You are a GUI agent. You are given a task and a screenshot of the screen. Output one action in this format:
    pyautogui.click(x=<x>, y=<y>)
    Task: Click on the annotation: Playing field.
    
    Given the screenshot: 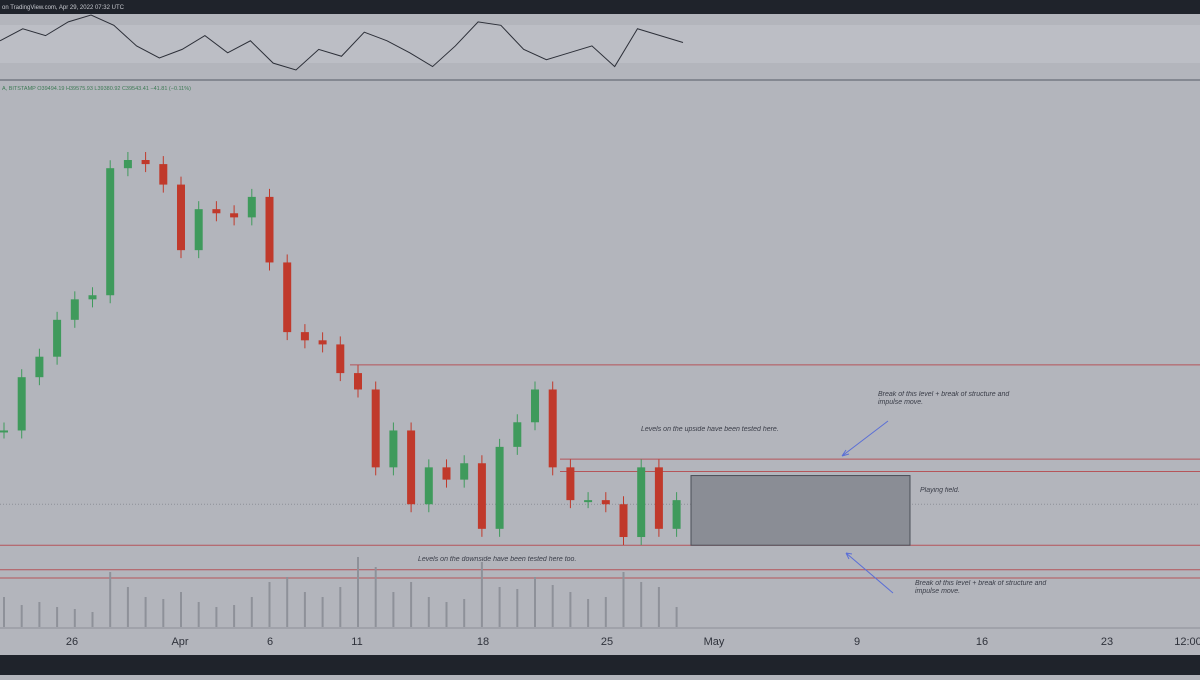 What is the action you would take?
    pyautogui.click(x=940, y=490)
    